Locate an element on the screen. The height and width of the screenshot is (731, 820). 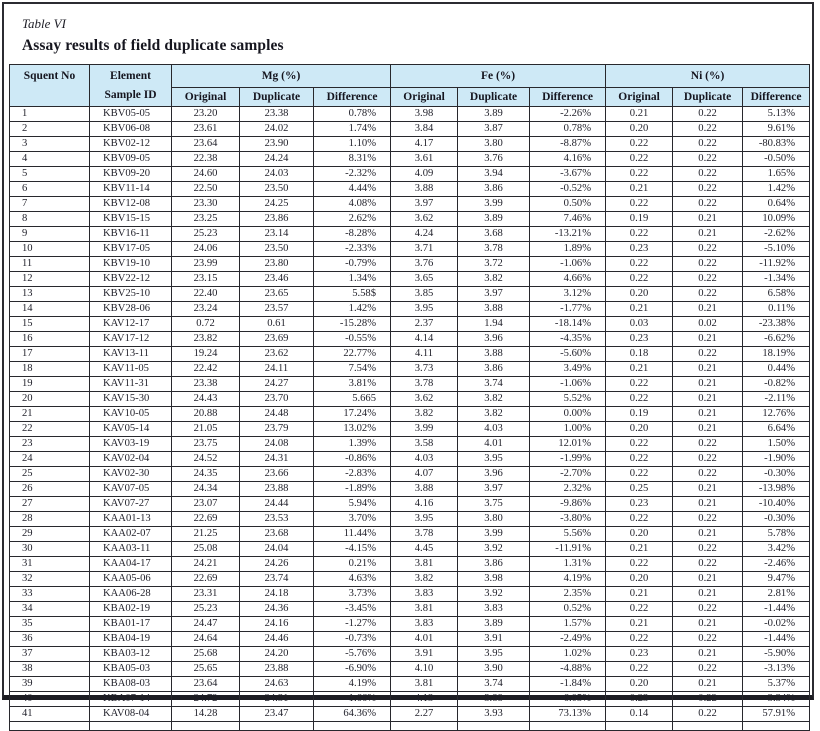
mg-original-cell: 24.35 is located at coordinates (205, 474).